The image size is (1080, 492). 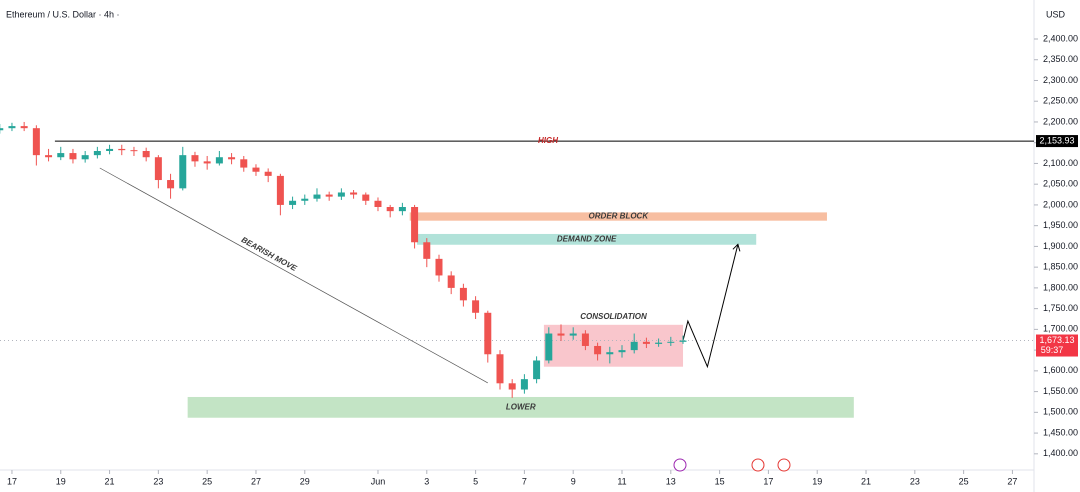 What do you see at coordinates (1060, 121) in the screenshot?
I see `y-tick-label: 2,200.00` at bounding box center [1060, 121].